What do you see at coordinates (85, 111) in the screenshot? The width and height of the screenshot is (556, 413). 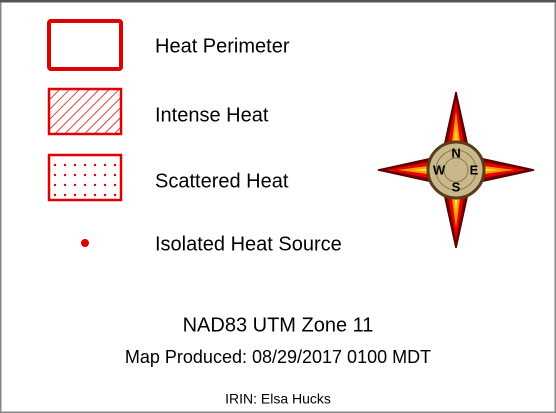 I see `intense-swatch` at bounding box center [85, 111].